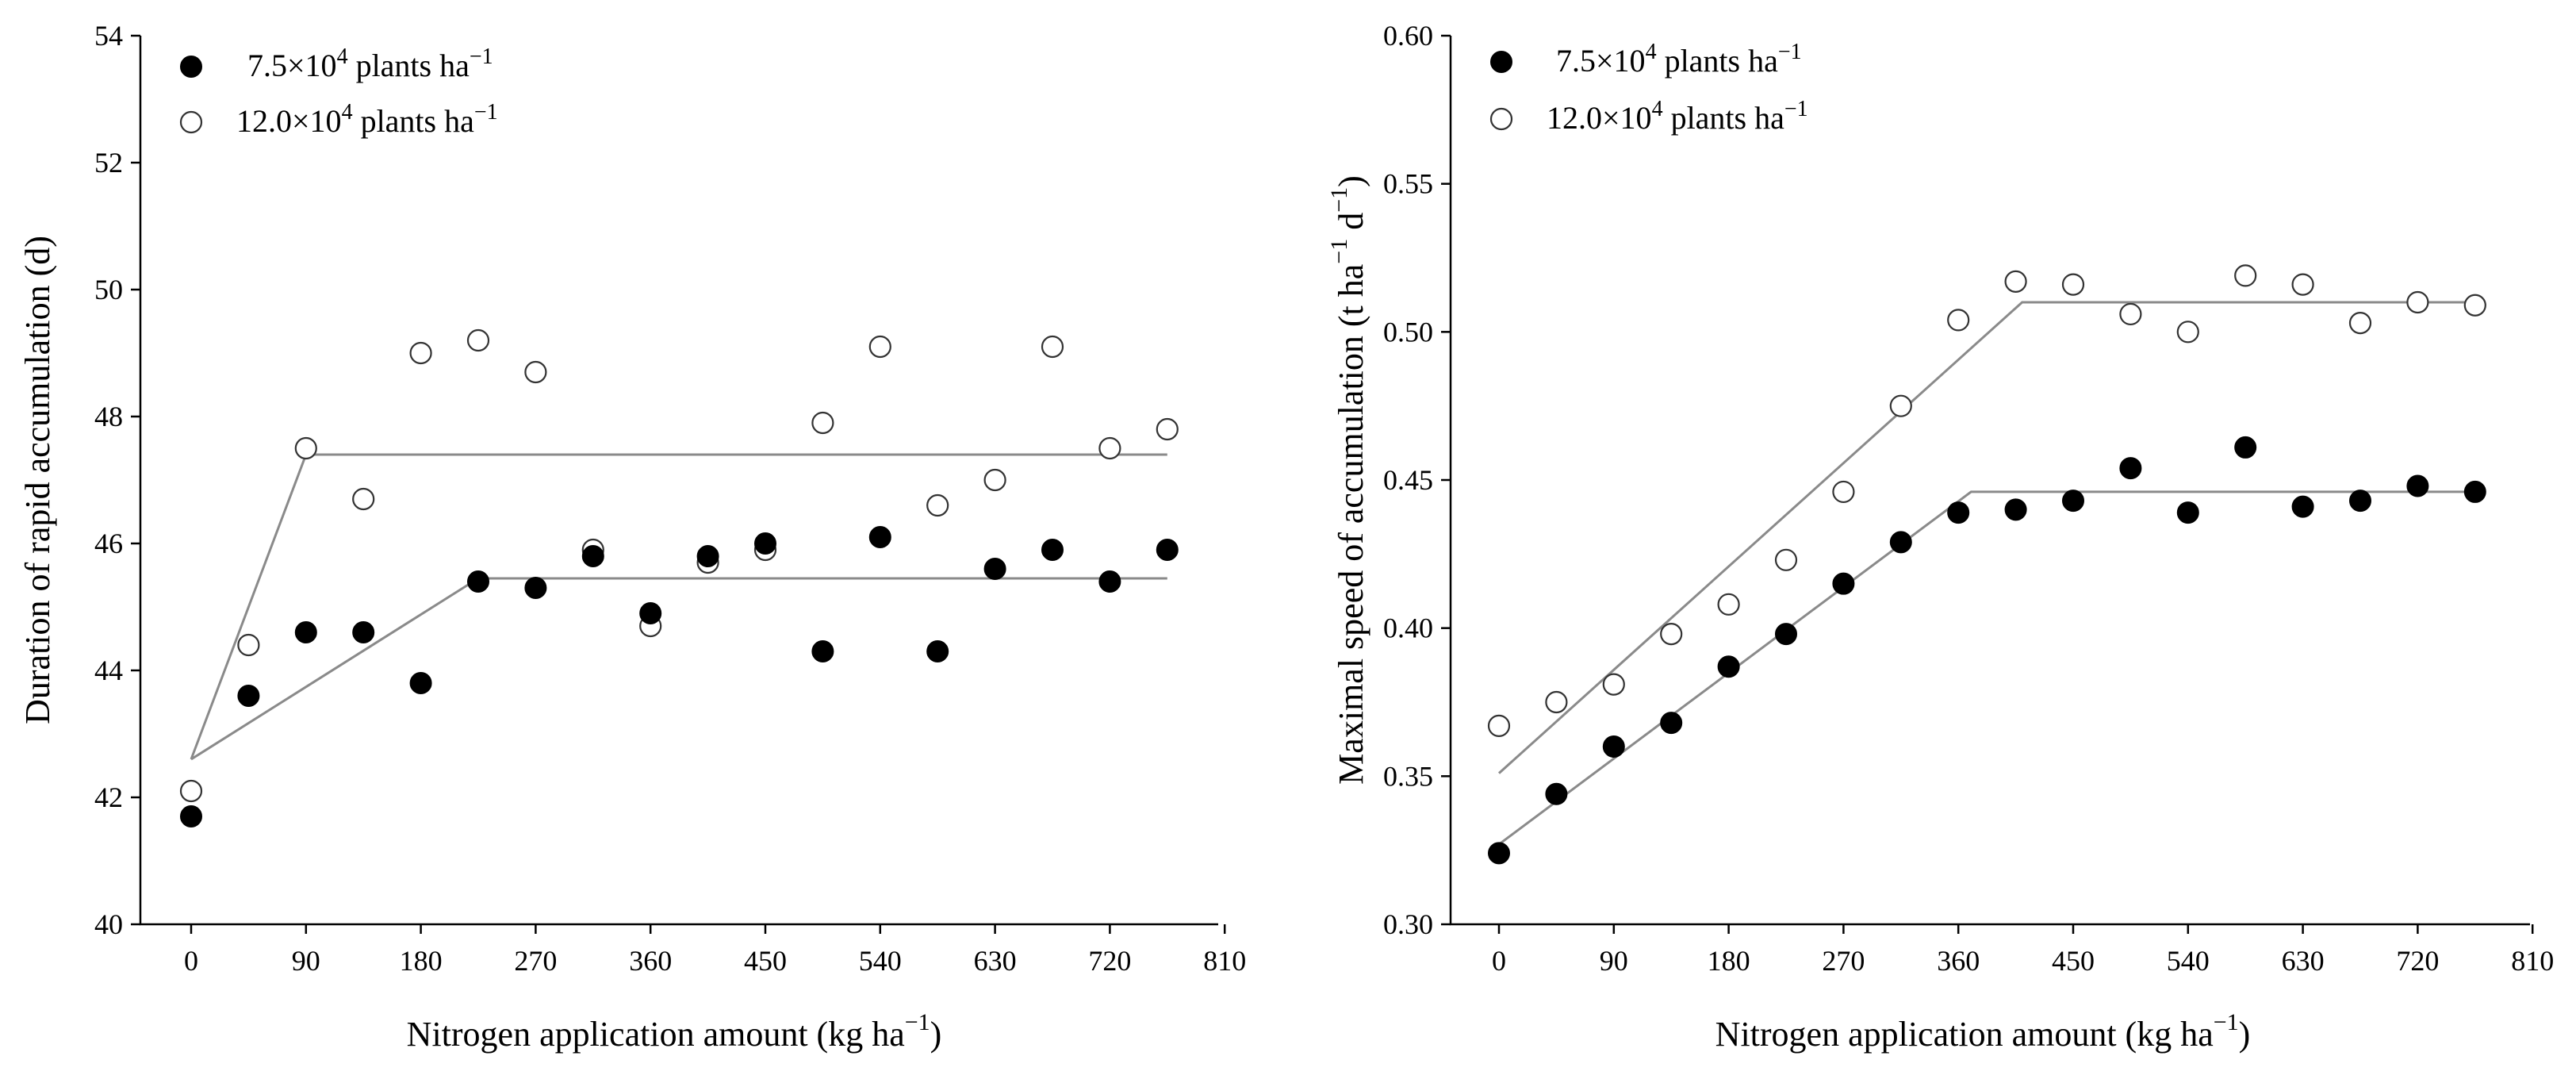  Describe the element at coordinates (367, 119) in the screenshot. I see `left-legend-label-2: 12.0×104 plants ha−1` at that location.